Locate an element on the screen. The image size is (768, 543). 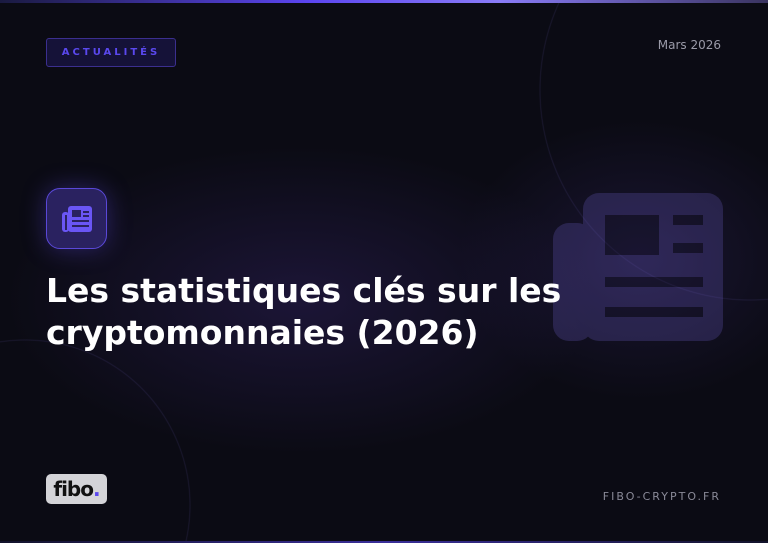
fibo-logo: fibo. is located at coordinates (76, 489).